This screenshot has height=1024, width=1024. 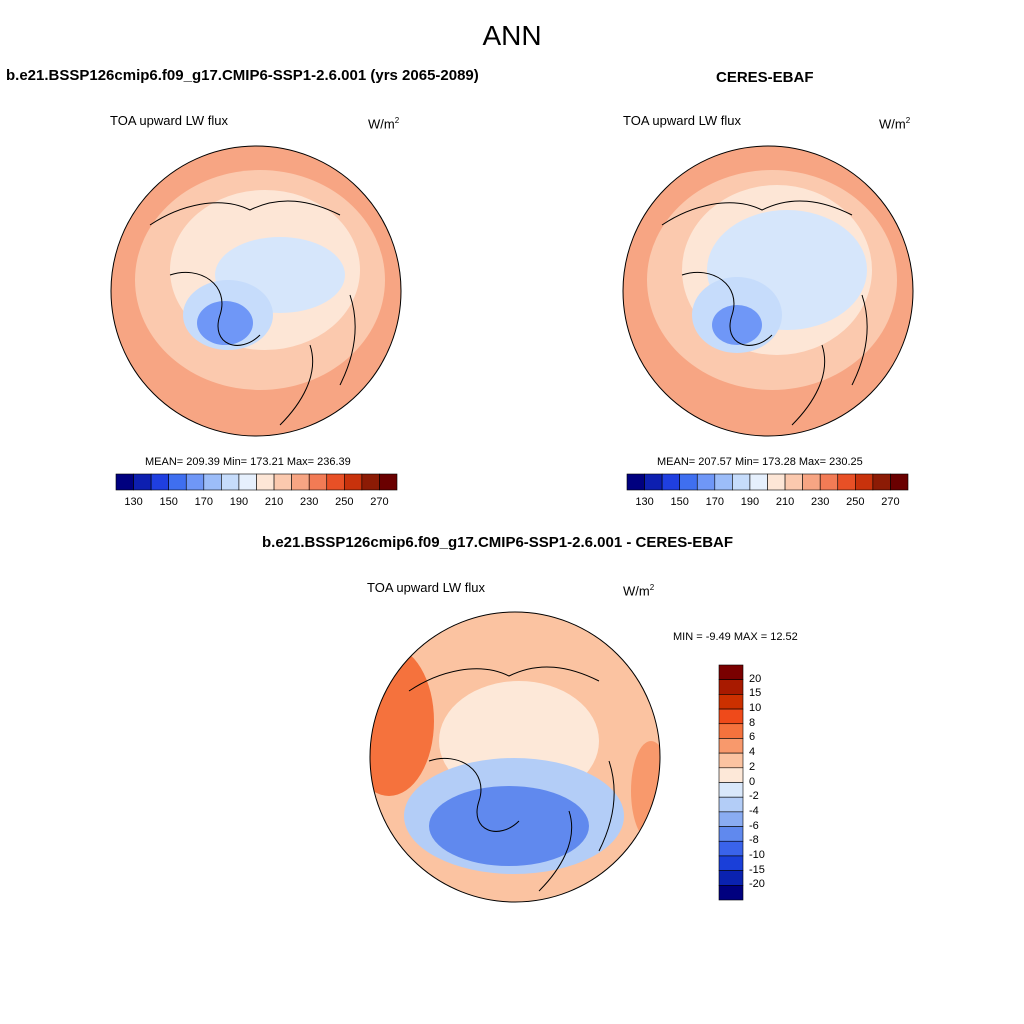 What do you see at coordinates (765, 77) in the screenshot?
I see `panel2-title: CERES-EBAF` at bounding box center [765, 77].